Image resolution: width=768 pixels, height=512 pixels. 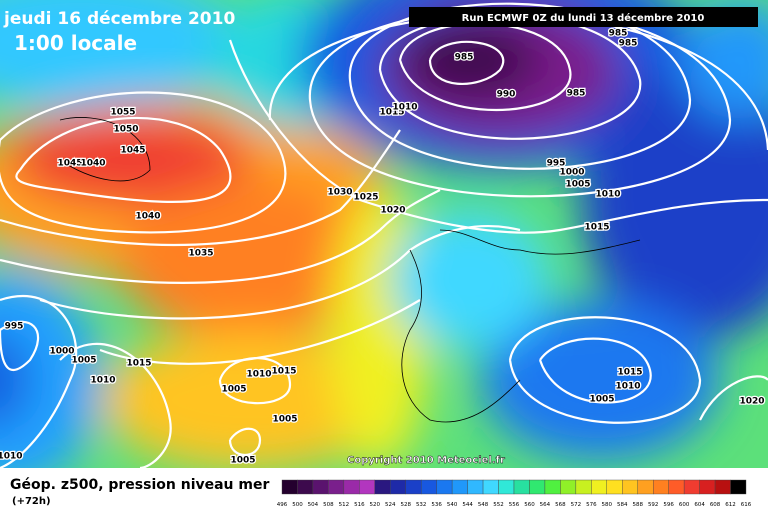 I want to click on scale-label: 560, so click(x=529, y=505).